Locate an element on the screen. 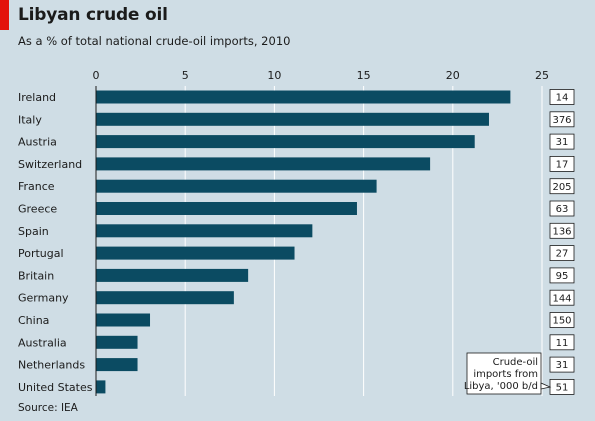 Image resolution: width=595 pixels, height=421 pixels. x-tick-label: 5 is located at coordinates (185, 75).